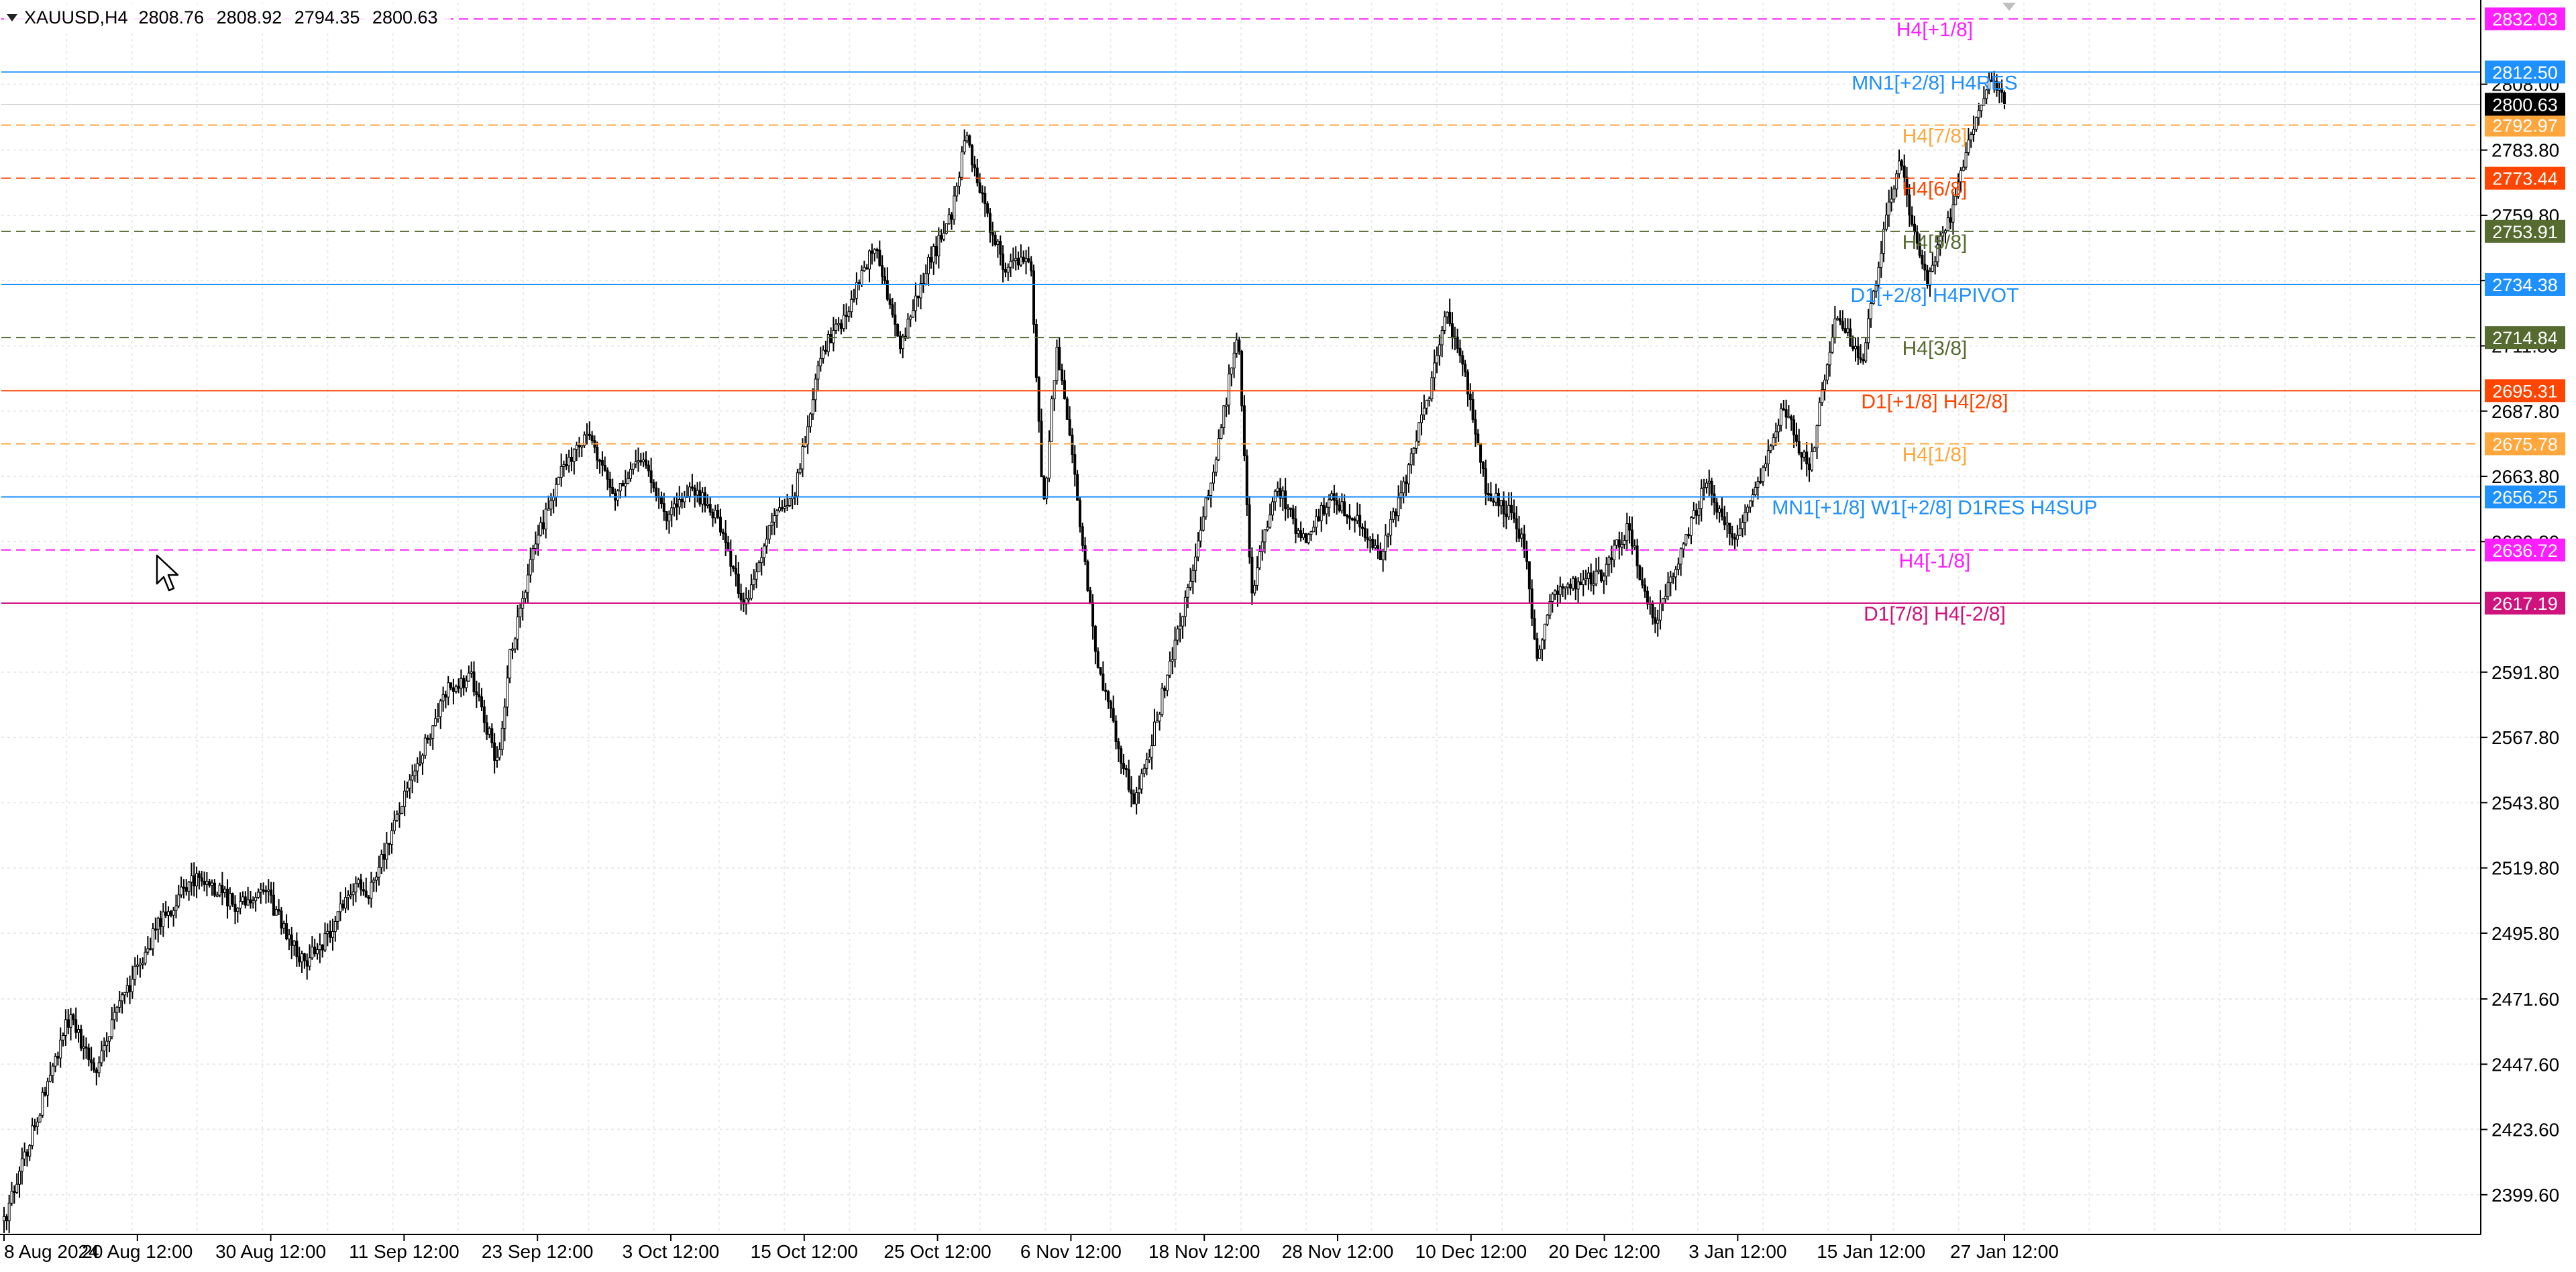 Image resolution: width=2576 pixels, height=1272 pixels. I want to click on price-tick-label: 2783.80, so click(2525, 150).